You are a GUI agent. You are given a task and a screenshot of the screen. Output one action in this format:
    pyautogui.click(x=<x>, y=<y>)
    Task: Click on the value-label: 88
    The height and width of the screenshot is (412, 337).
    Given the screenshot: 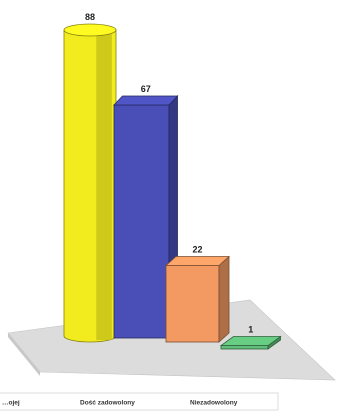 What is the action you would take?
    pyautogui.click(x=90, y=17)
    